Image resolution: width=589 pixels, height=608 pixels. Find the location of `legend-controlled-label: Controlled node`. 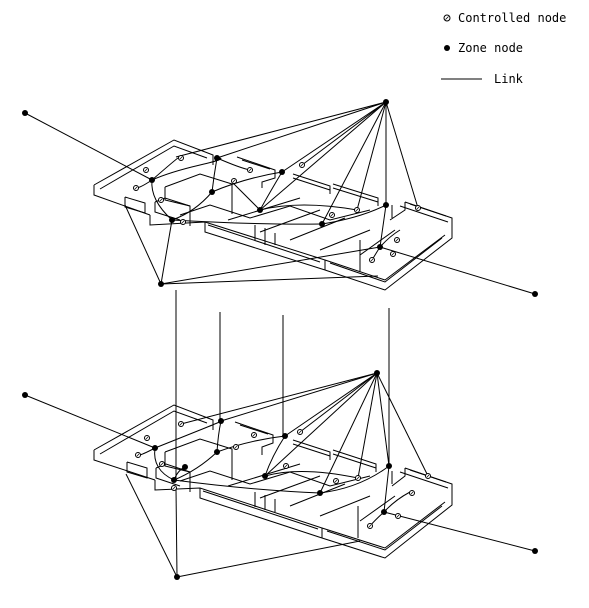

legend-controlled-label: Controlled node is located at coordinates (512, 18).